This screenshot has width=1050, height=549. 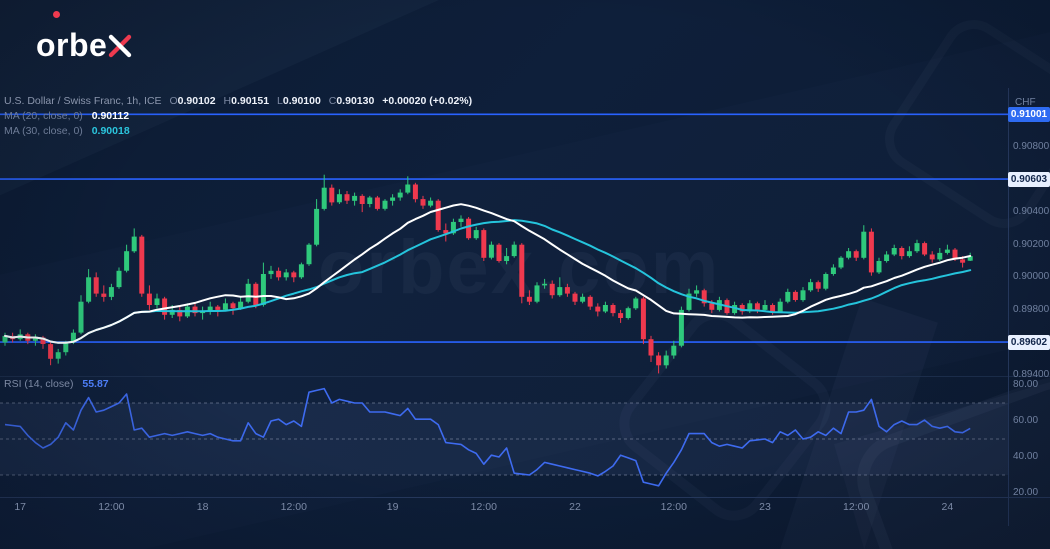 I want to click on logo-x-icon, so click(x=120, y=46).